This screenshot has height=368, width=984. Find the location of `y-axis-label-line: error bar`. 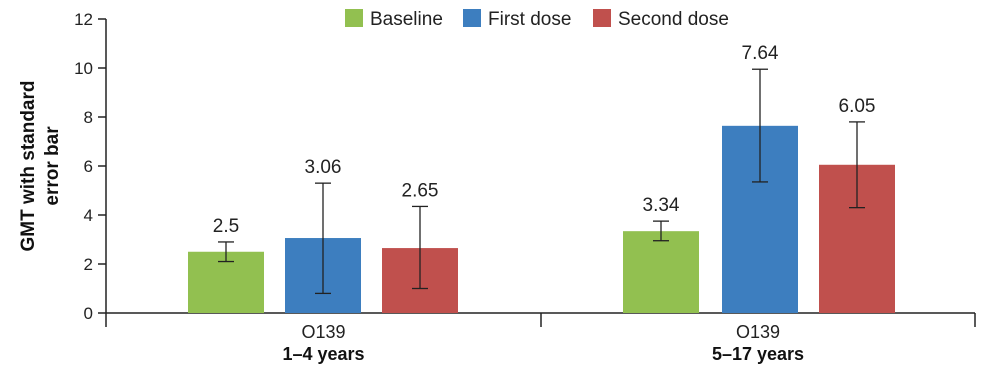

y-axis-label-line: error bar is located at coordinates (52, 166).